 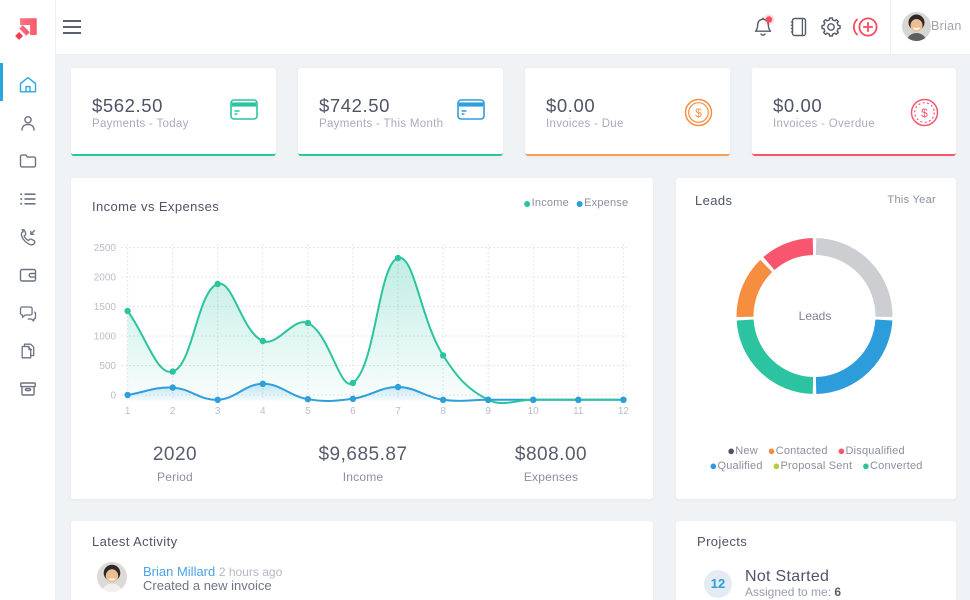 What do you see at coordinates (308, 411) in the screenshot?
I see `svg-text: 5` at bounding box center [308, 411].